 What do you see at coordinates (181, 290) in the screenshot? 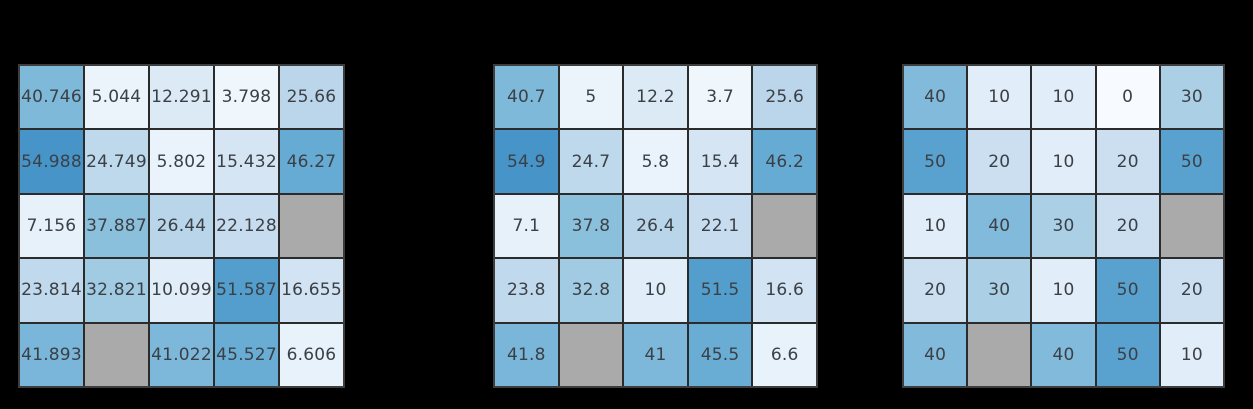
I see `heatmap-cell: 10.099` at bounding box center [181, 290].